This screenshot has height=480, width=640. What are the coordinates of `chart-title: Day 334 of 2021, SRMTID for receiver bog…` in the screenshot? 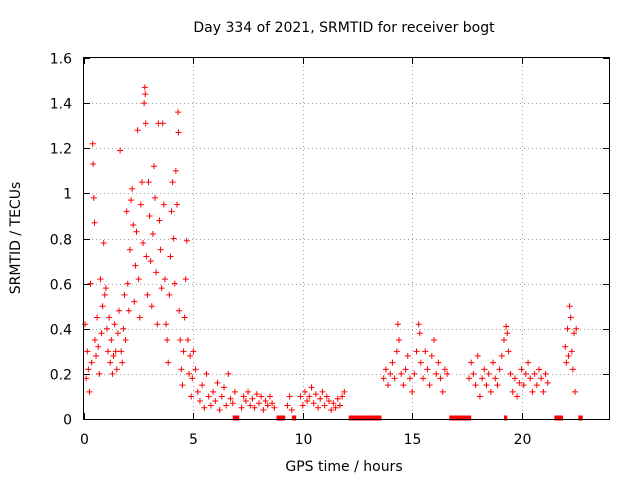 It's located at (344, 28).